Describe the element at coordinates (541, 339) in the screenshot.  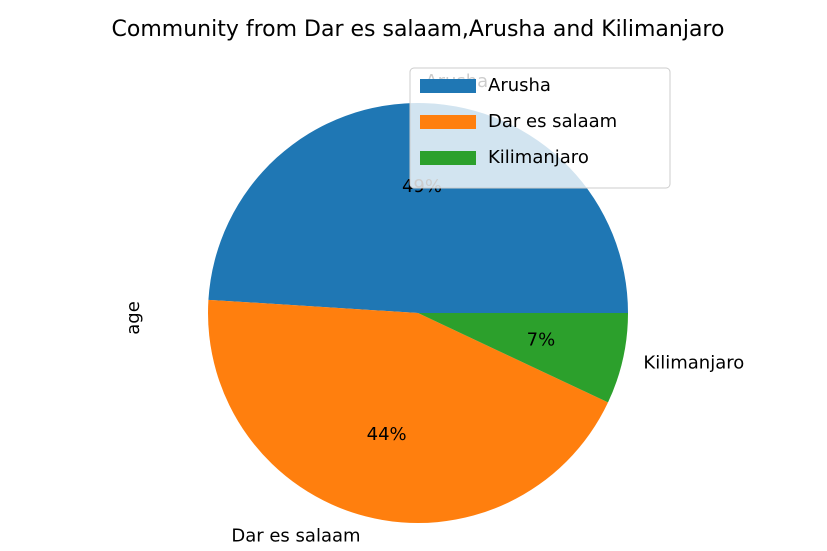
I see `value-label: 7%` at that location.